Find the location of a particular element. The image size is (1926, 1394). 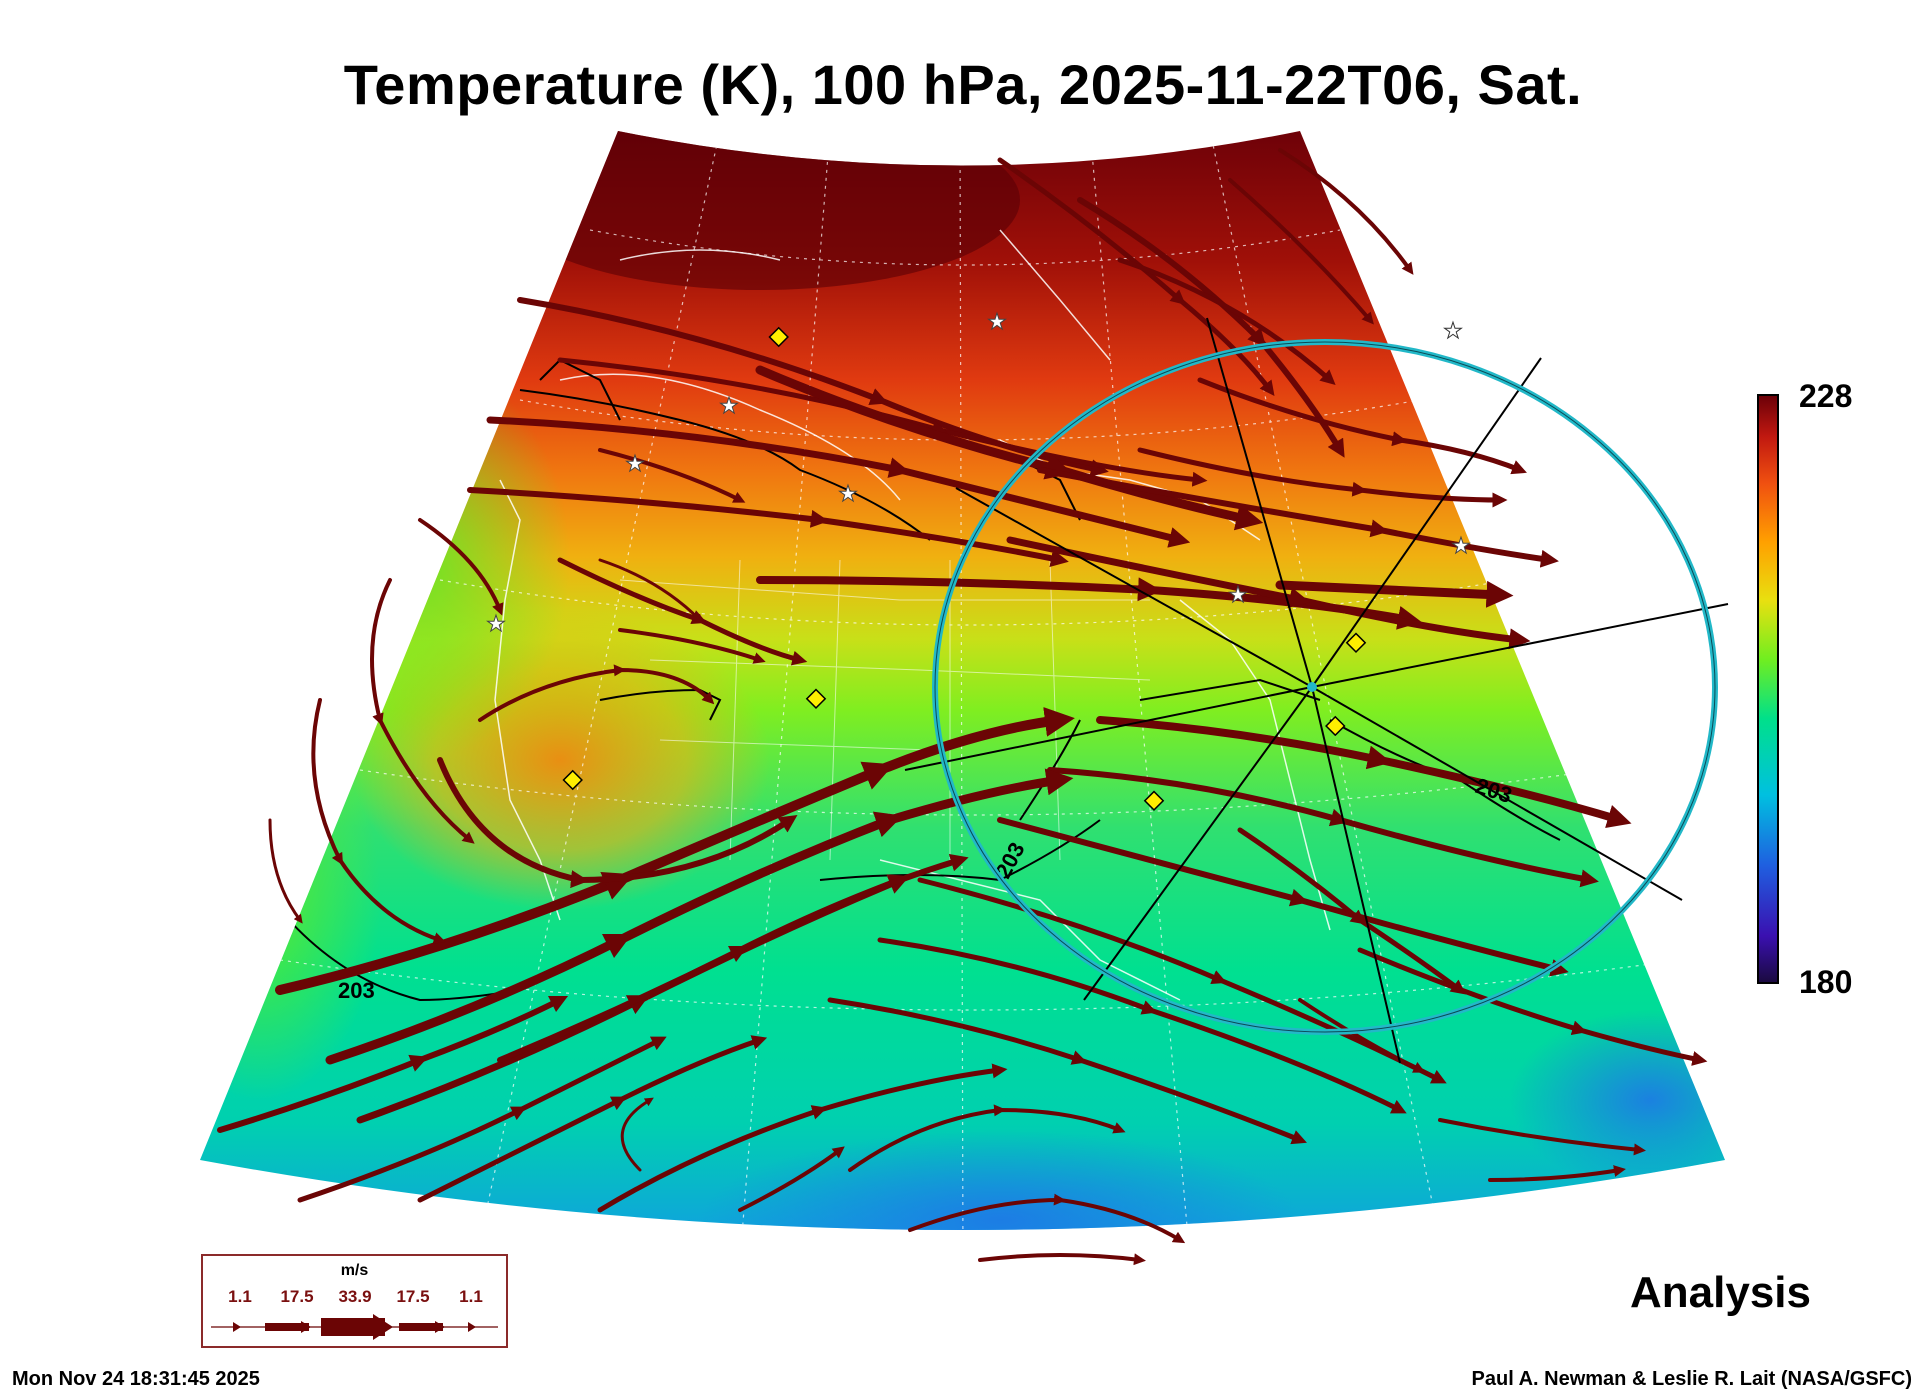

star-markers: ★ ★ ★ ★ ★ ★ ★ ★ is located at coordinates (979, 474).